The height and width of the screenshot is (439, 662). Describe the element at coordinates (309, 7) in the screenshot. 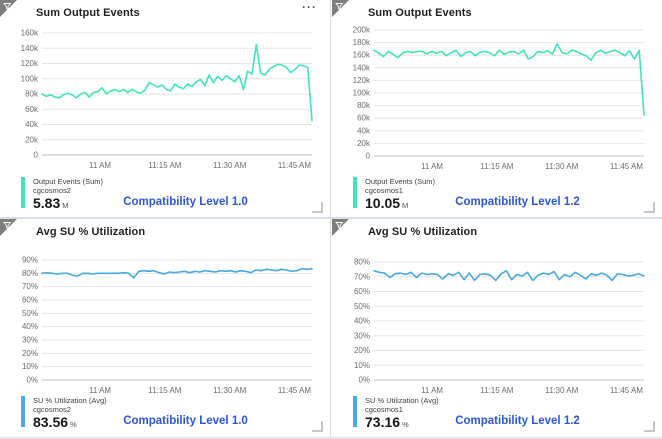

I see `tile-menu-button: ···` at that location.